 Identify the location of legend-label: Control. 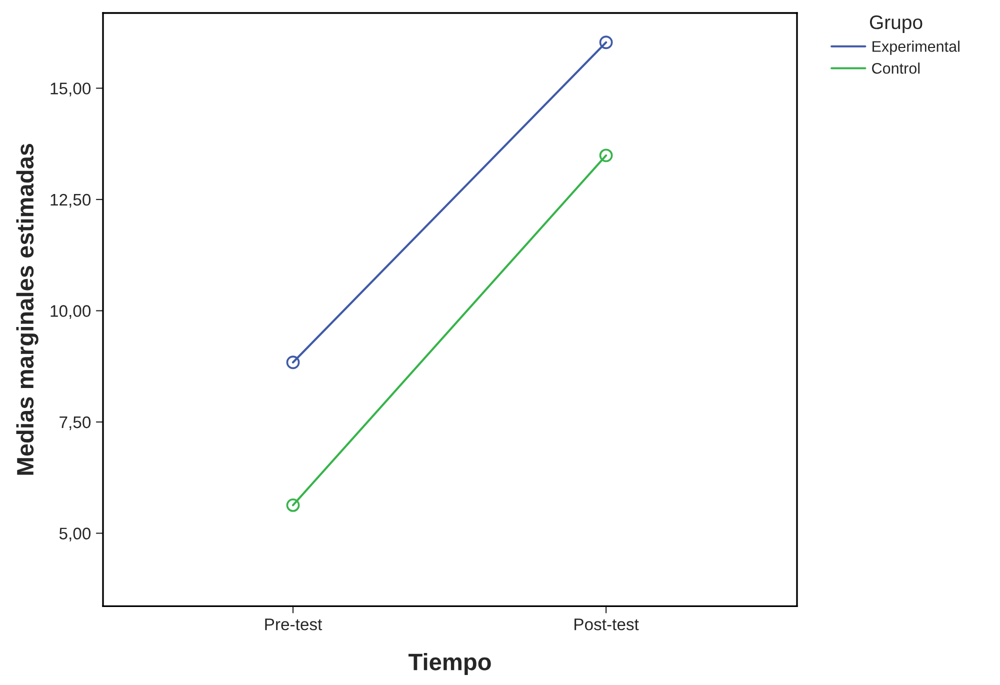
(896, 68).